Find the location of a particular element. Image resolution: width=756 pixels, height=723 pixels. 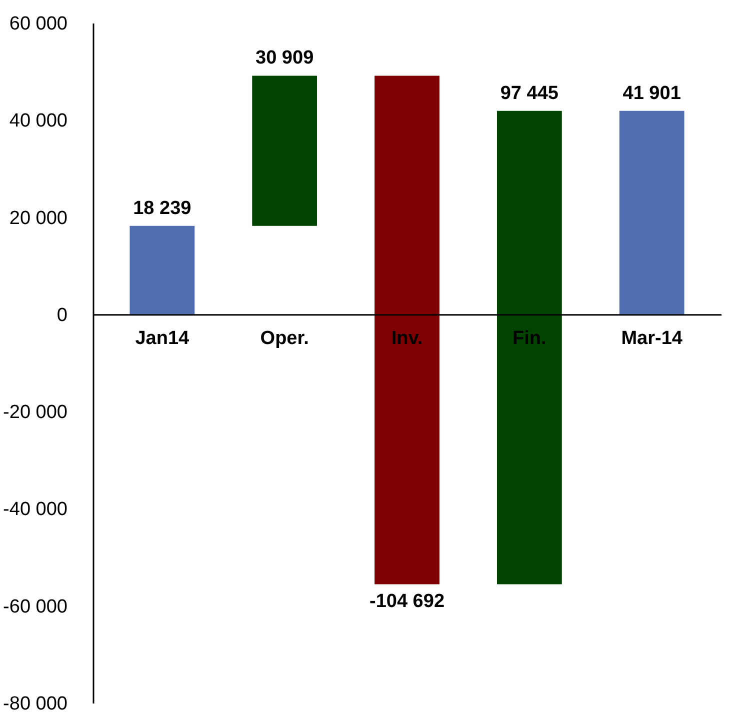

y-tick-label: 40 000 is located at coordinates (38, 121).